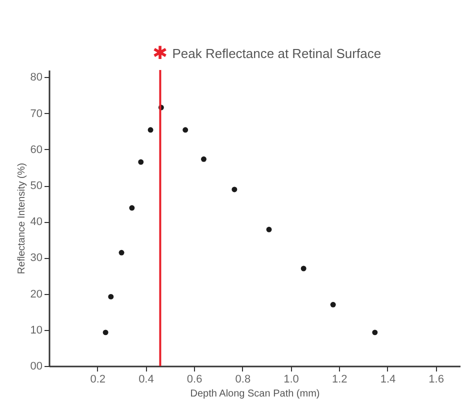 This screenshot has height=408, width=475. What do you see at coordinates (36, 294) in the screenshot?
I see `y-tick-label: 20` at bounding box center [36, 294].